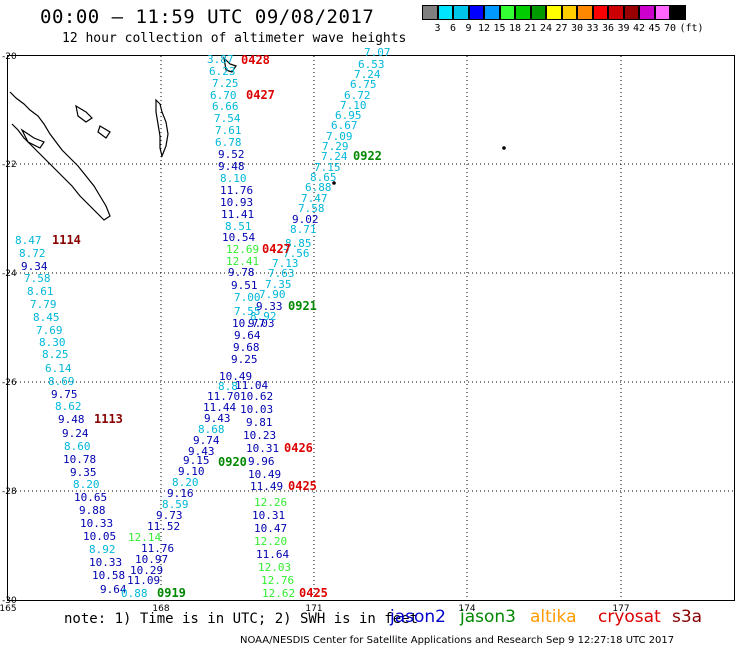 The height and width of the screenshot is (650, 740). What do you see at coordinates (102, 549) in the screenshot?
I see `wave-height-value: 8.92` at bounding box center [102, 549].